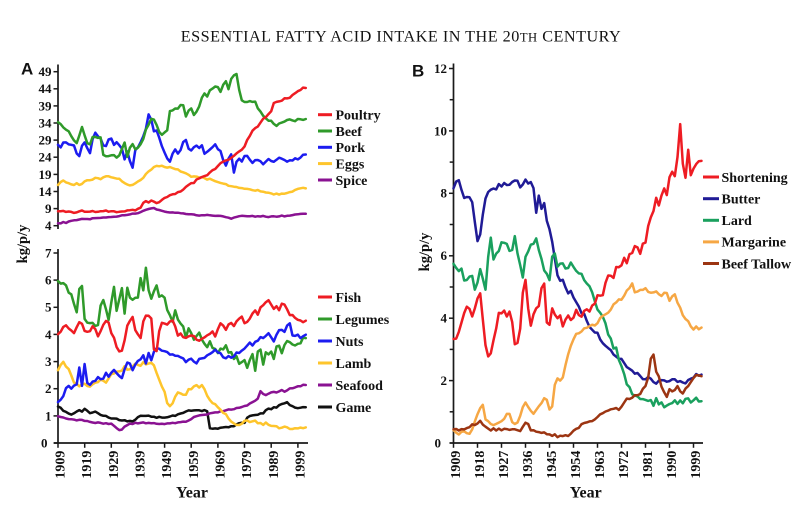 This screenshot has height=515, width=800. I want to click on svg-text: 39, so click(46, 105).